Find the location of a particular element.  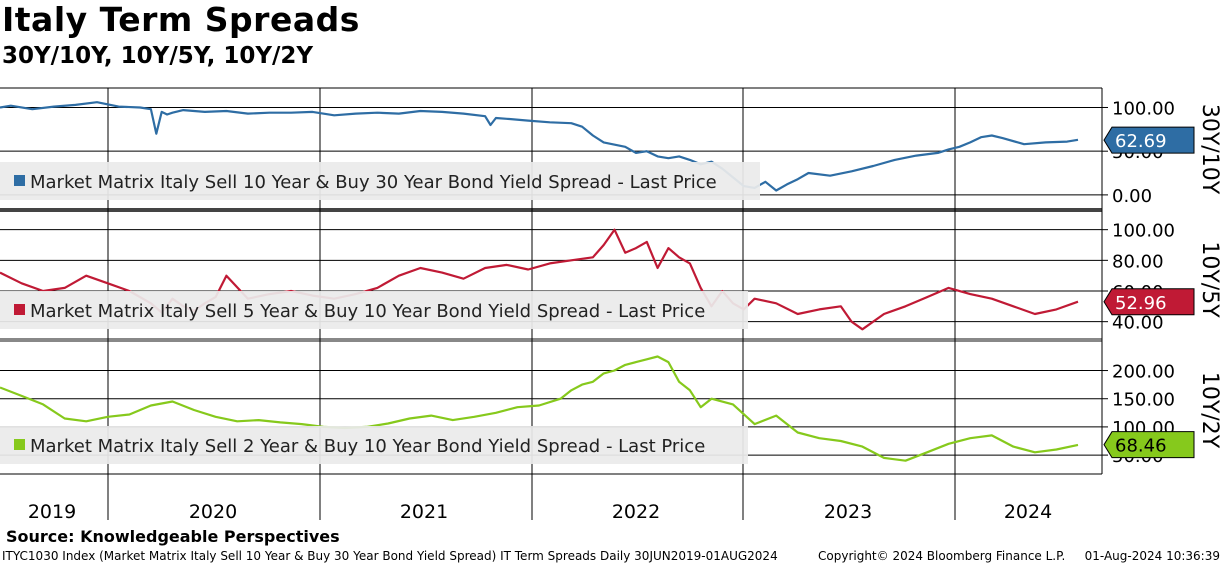

panel-axis-title: 10Y/5Y is located at coordinates (1209, 279).